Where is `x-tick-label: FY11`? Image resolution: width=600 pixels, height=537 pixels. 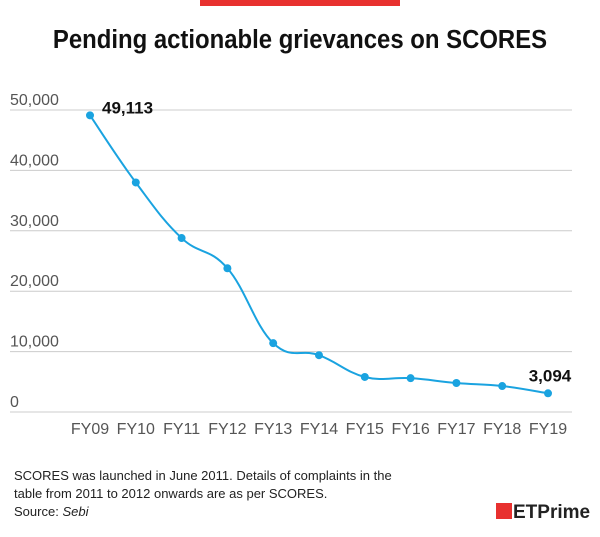
x-tick-label: FY11 is located at coordinates (181, 429).